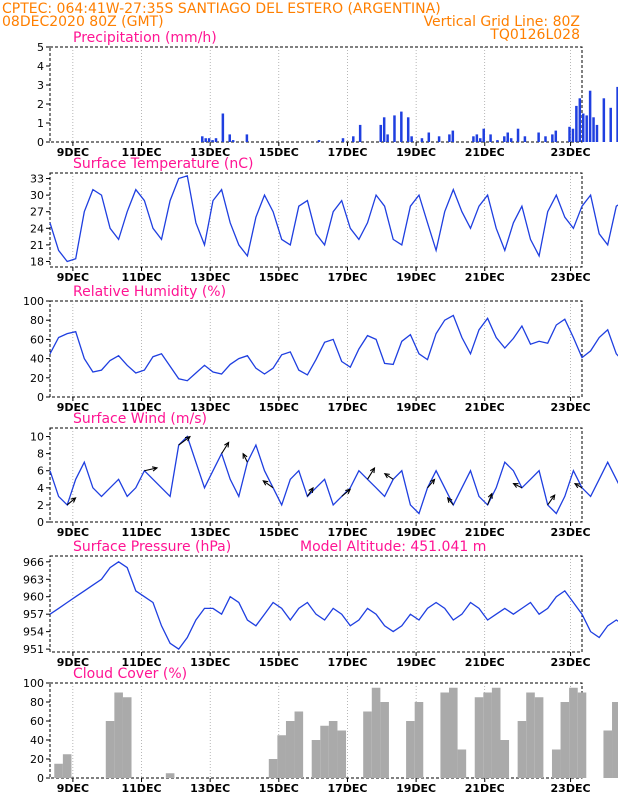  I want to click on y-tick-label: 2, so click(40, 505).